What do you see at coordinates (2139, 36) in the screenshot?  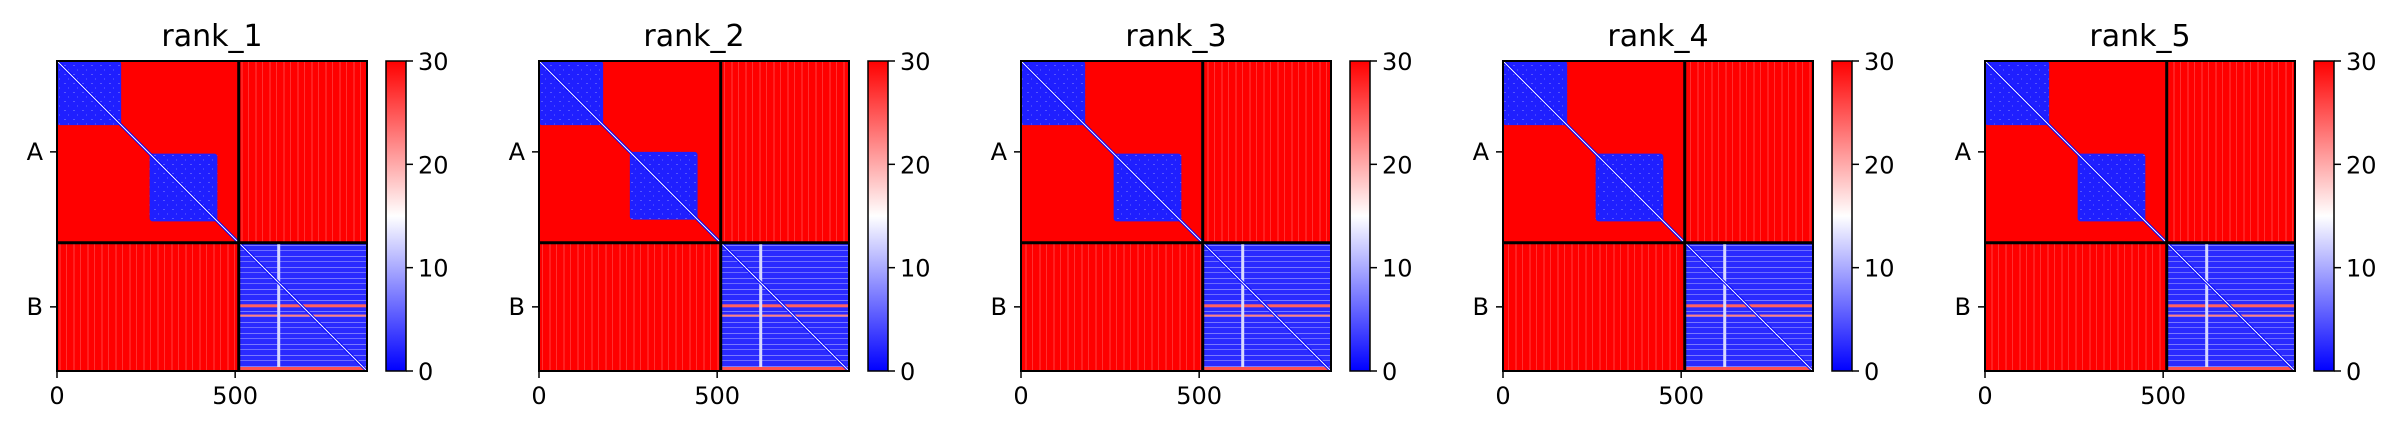 I see `panel-title: rank_5` at bounding box center [2139, 36].